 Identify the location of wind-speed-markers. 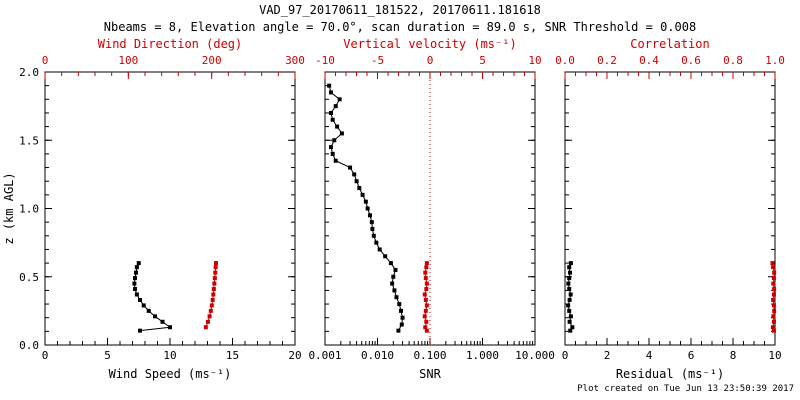
(152, 297).